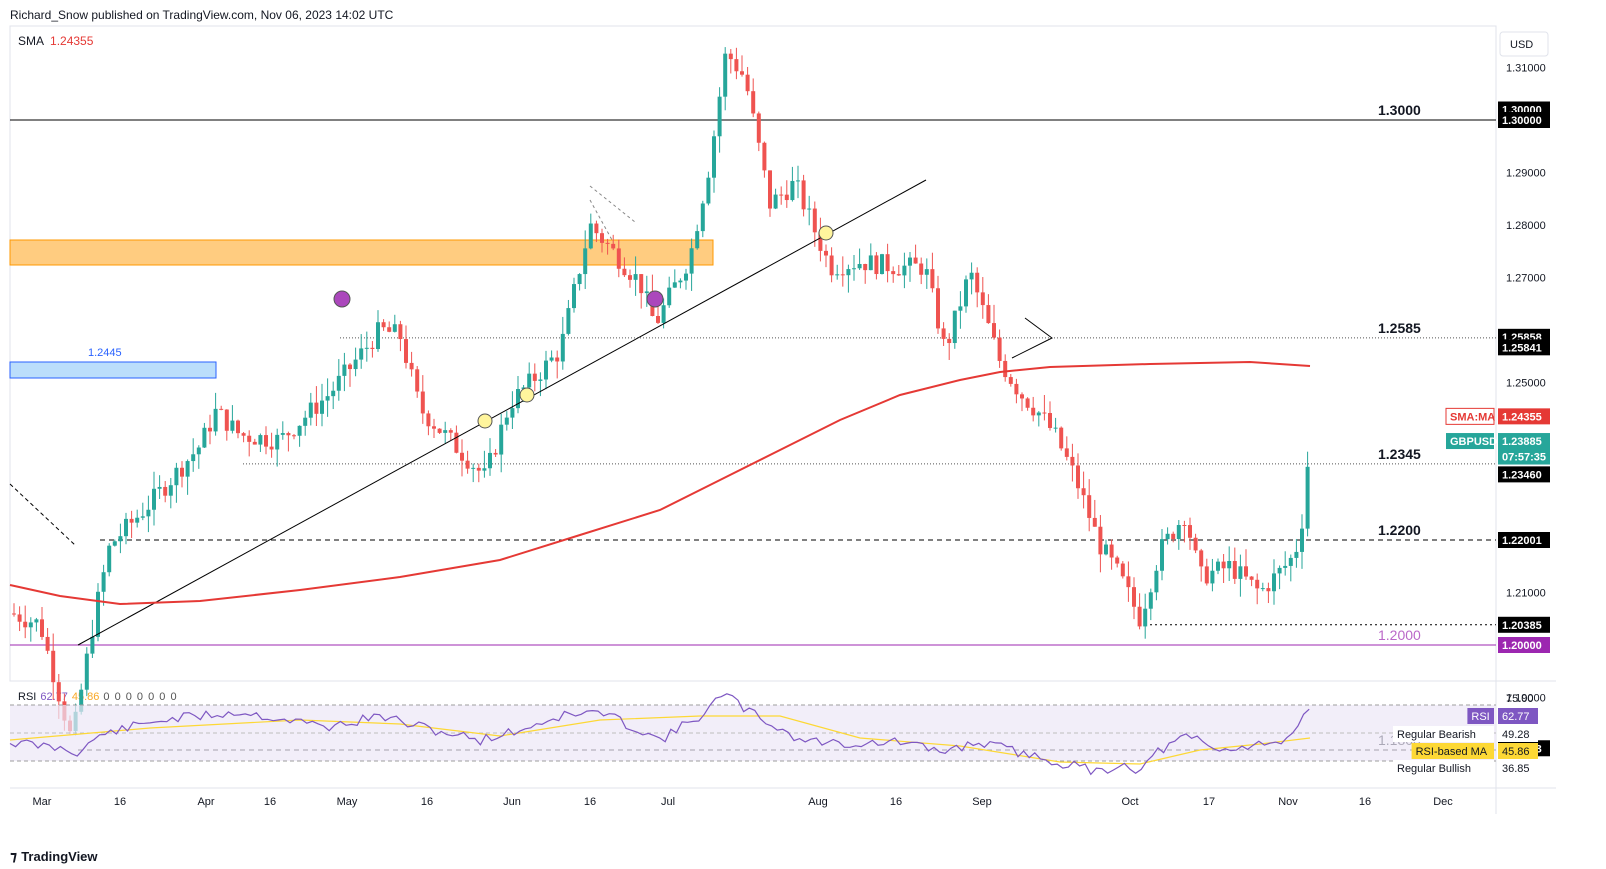  Describe the element at coordinates (31, 41) in the screenshot. I see `sma-legend-label: SMA` at that location.